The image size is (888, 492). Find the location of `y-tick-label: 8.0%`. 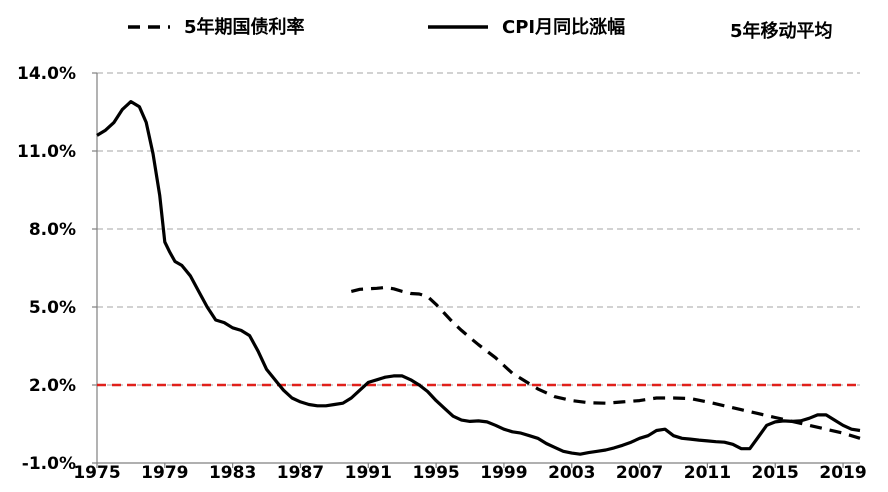

y-tick-label: 8.0% is located at coordinates (52, 230).